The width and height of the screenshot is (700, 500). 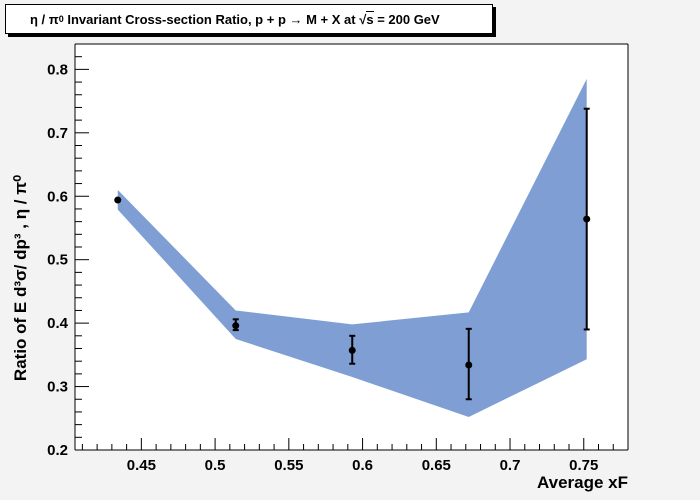 What do you see at coordinates (57, 387) in the screenshot?
I see `y-tick-label-1: 0.3` at bounding box center [57, 387].